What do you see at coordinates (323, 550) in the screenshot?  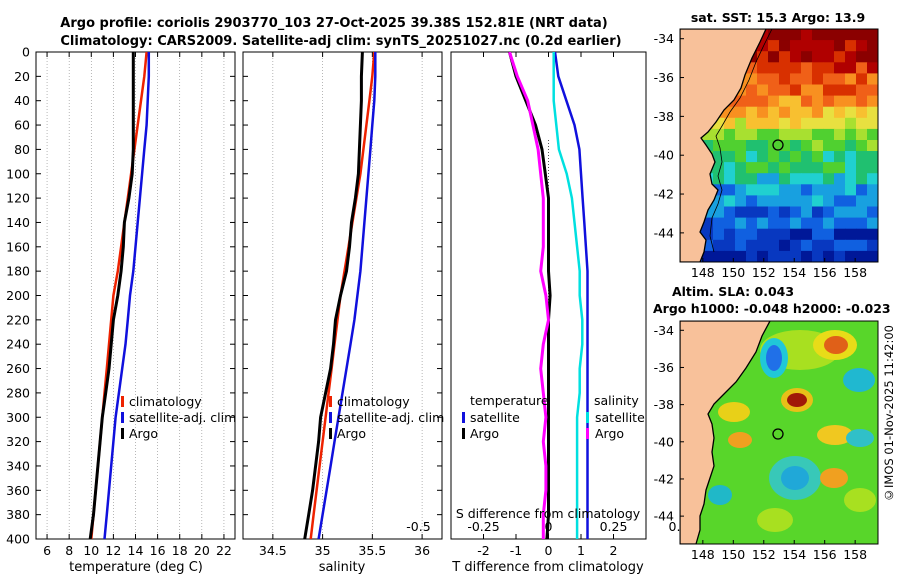 I see `x-tick-label: 35` at bounding box center [323, 550].